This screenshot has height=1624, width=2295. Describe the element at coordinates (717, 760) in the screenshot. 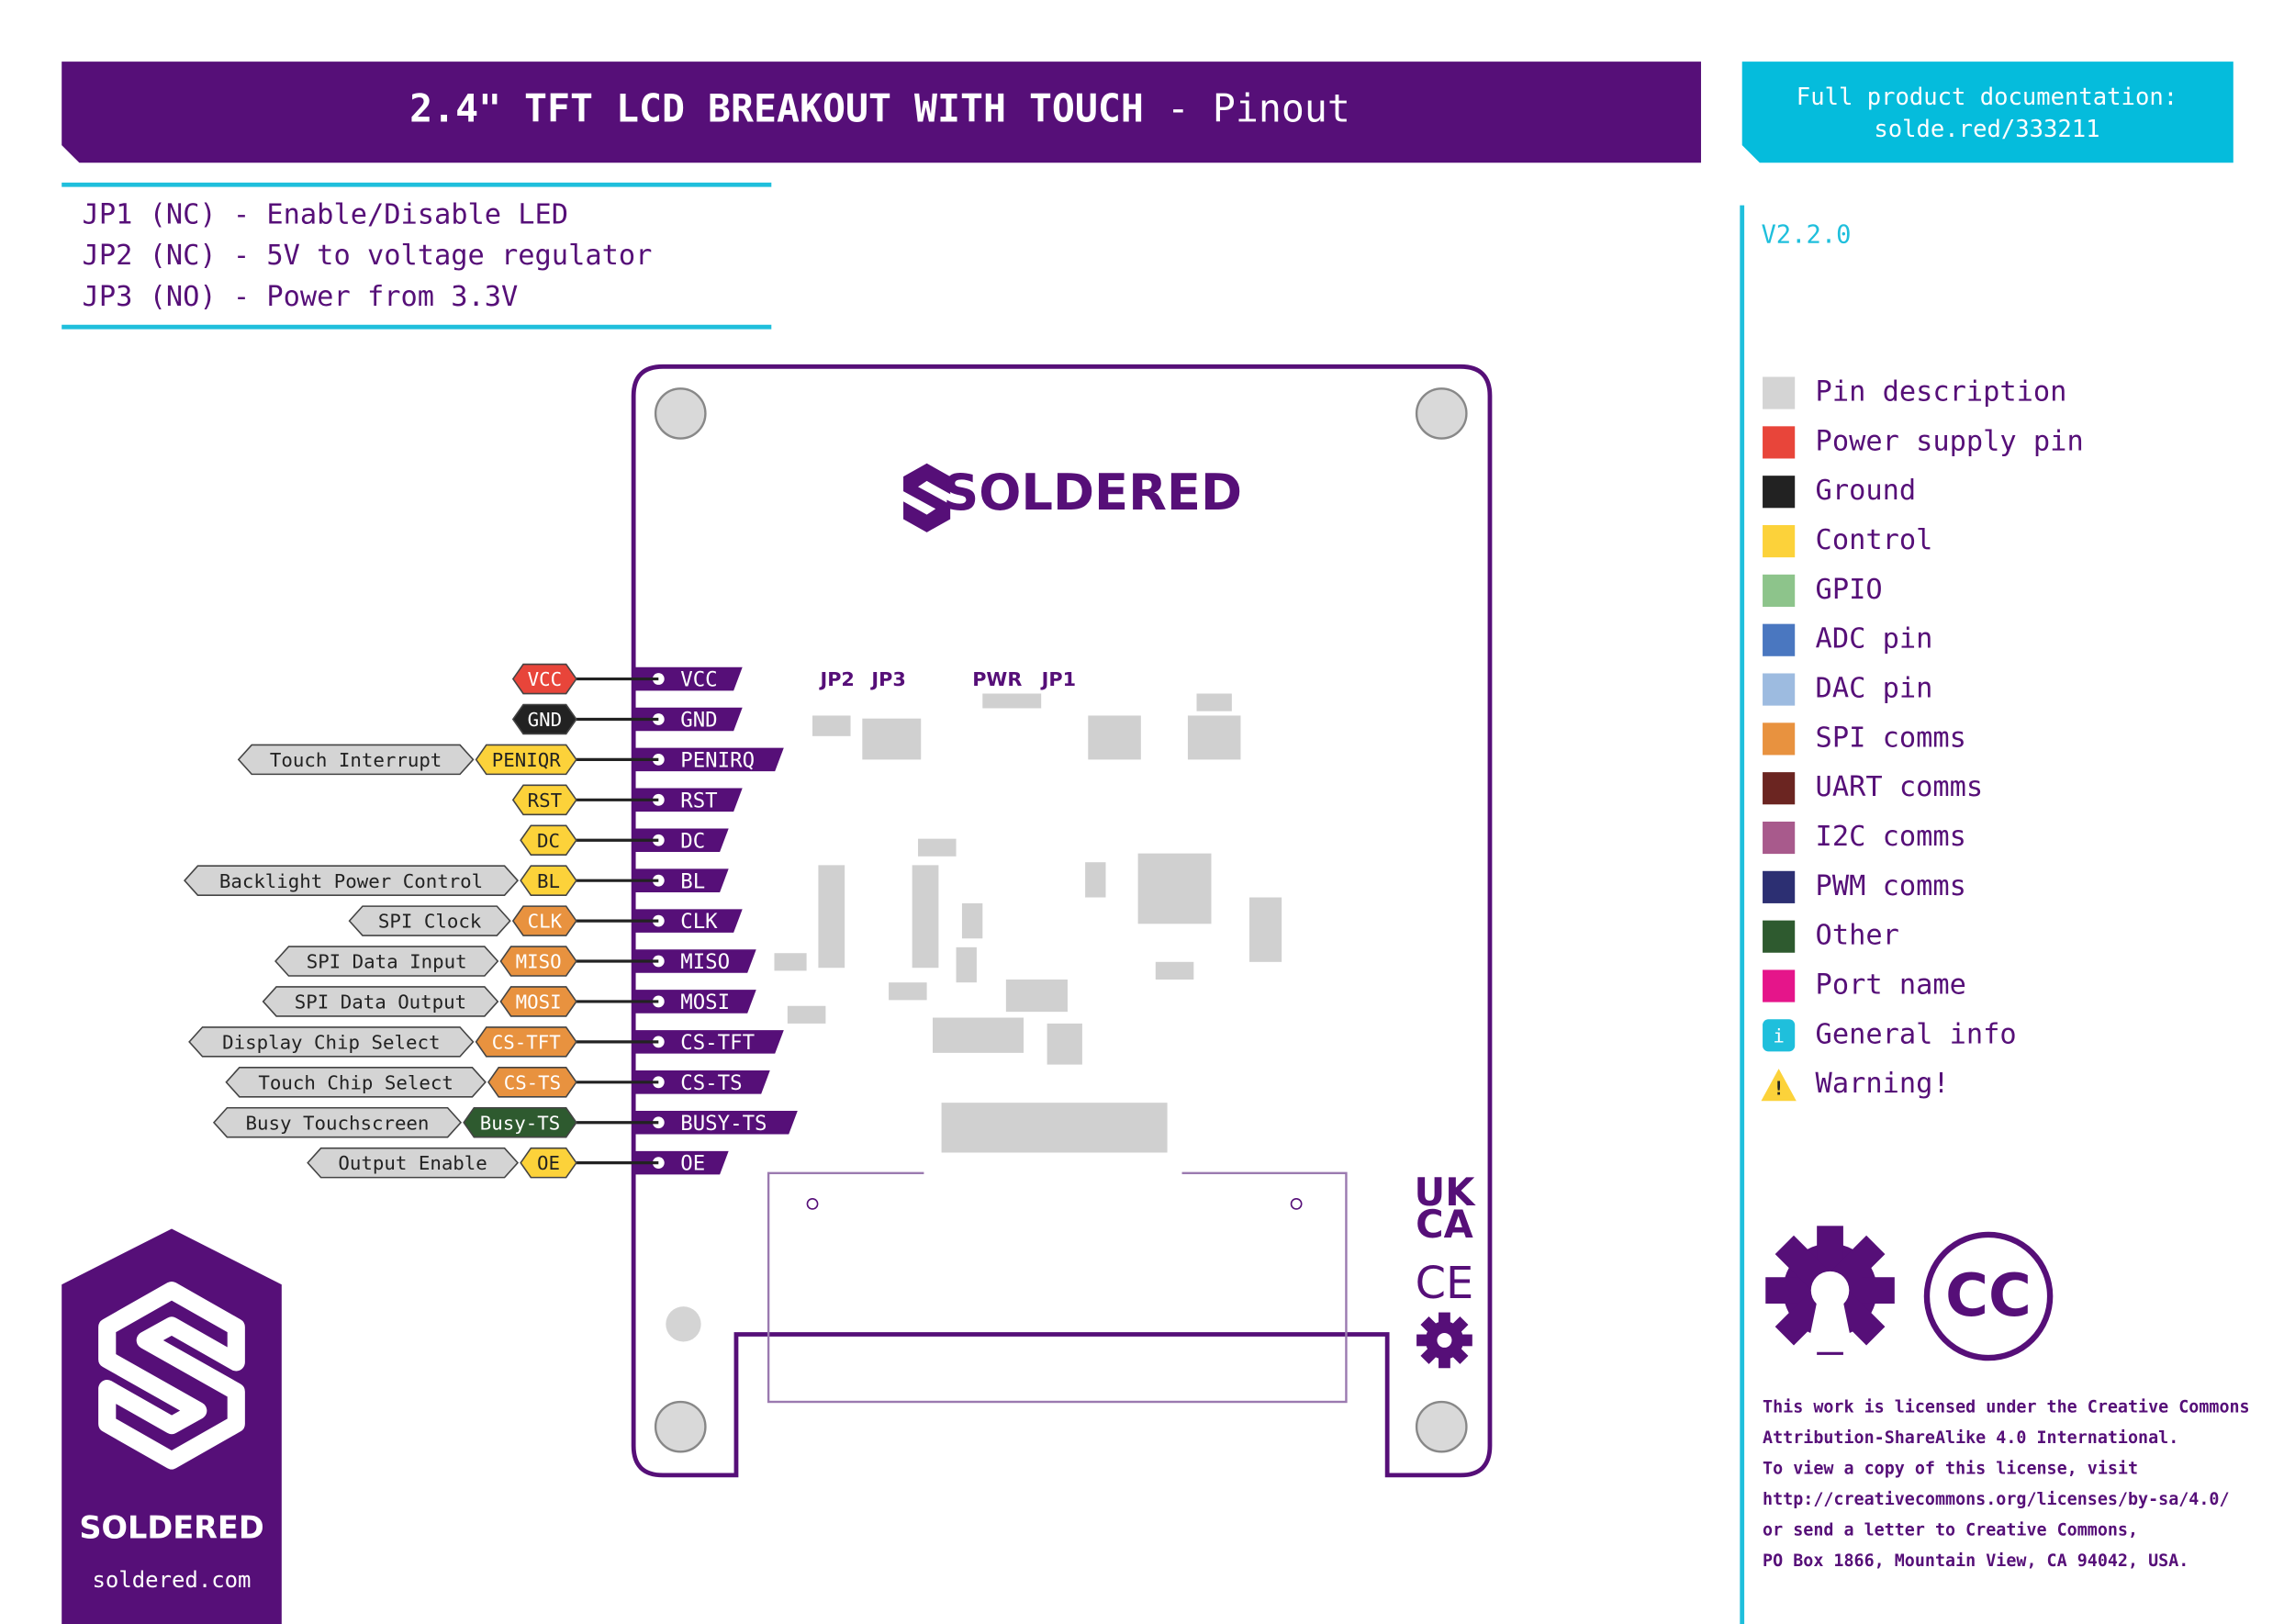

I see `board-pin-label: PENIRQ` at that location.